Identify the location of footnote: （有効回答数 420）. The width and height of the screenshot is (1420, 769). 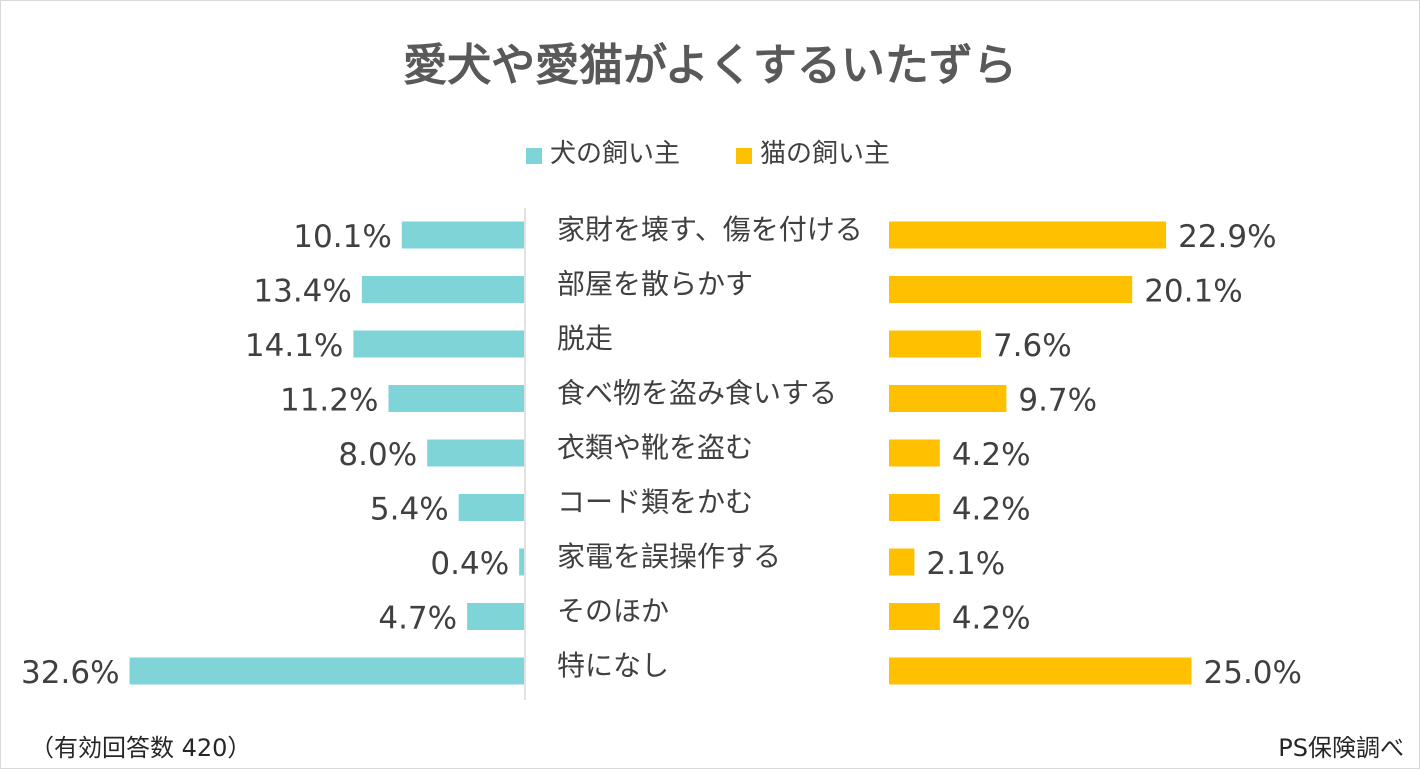
(141, 748).